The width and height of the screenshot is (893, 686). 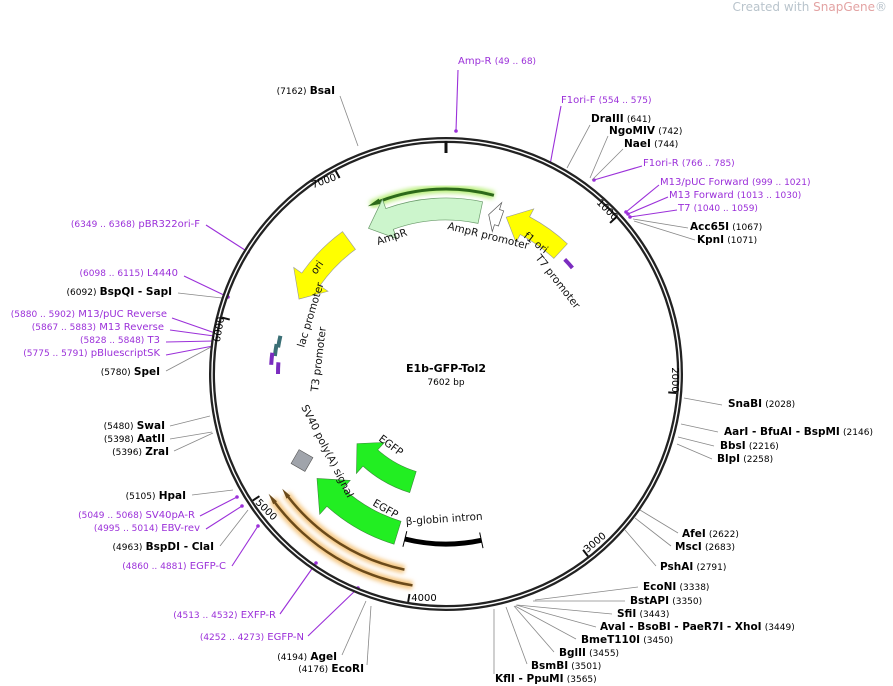 I want to click on enzyme-name: AatII, so click(x=151, y=439).